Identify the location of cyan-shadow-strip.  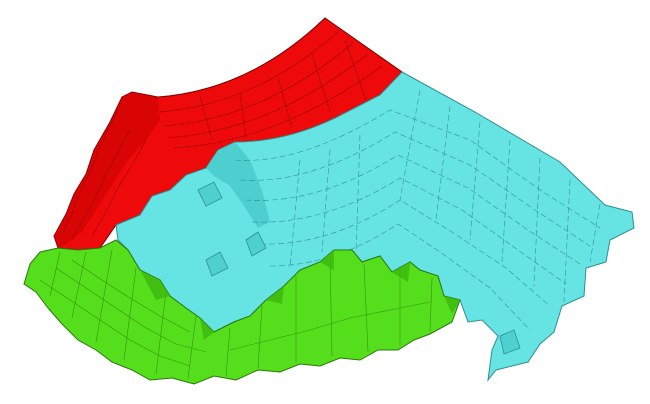
(238, 185).